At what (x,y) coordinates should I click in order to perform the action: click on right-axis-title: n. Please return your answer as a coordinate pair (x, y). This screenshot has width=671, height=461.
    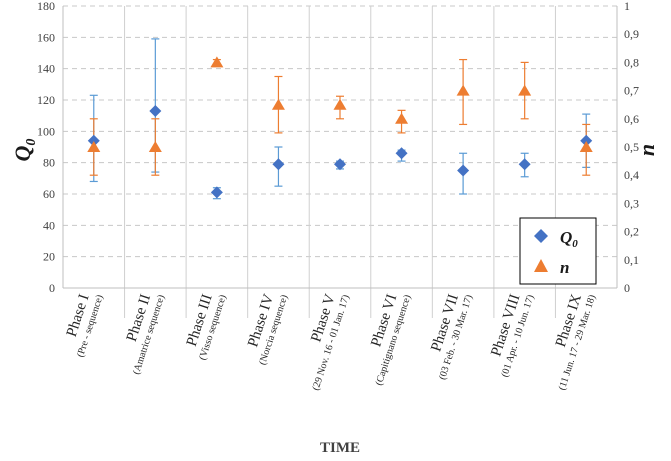
    Looking at the image, I should click on (646, 150).